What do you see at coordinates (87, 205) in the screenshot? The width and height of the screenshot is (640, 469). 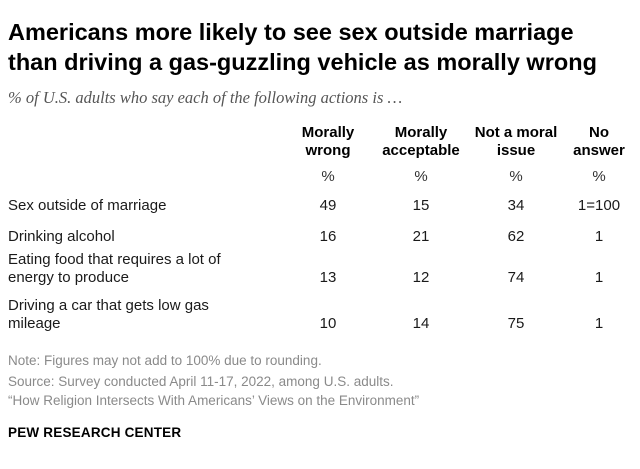 I see `row-label-sex-outside-marriage: Sex outside of marriage` at bounding box center [87, 205].